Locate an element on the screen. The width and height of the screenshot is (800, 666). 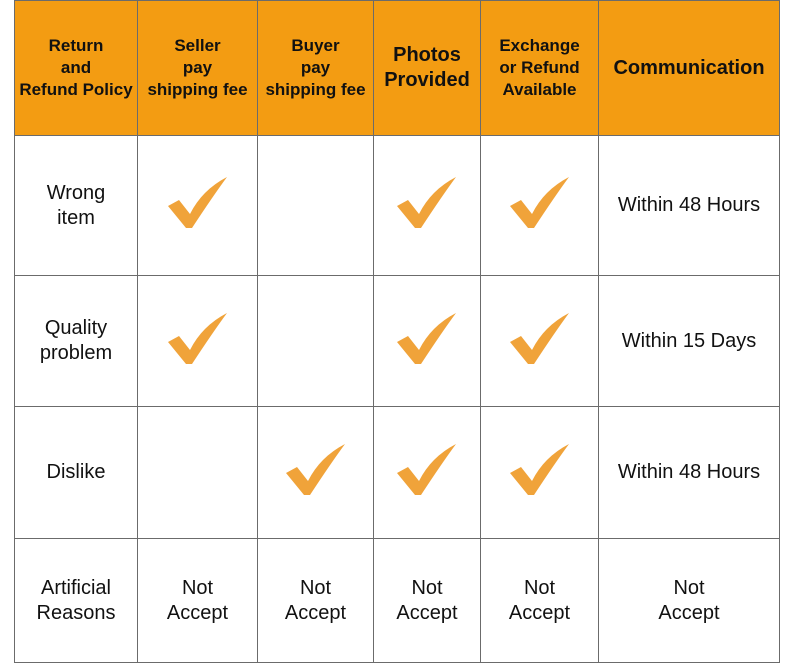
row-label-dislike: Dislike is located at coordinates (76, 472).